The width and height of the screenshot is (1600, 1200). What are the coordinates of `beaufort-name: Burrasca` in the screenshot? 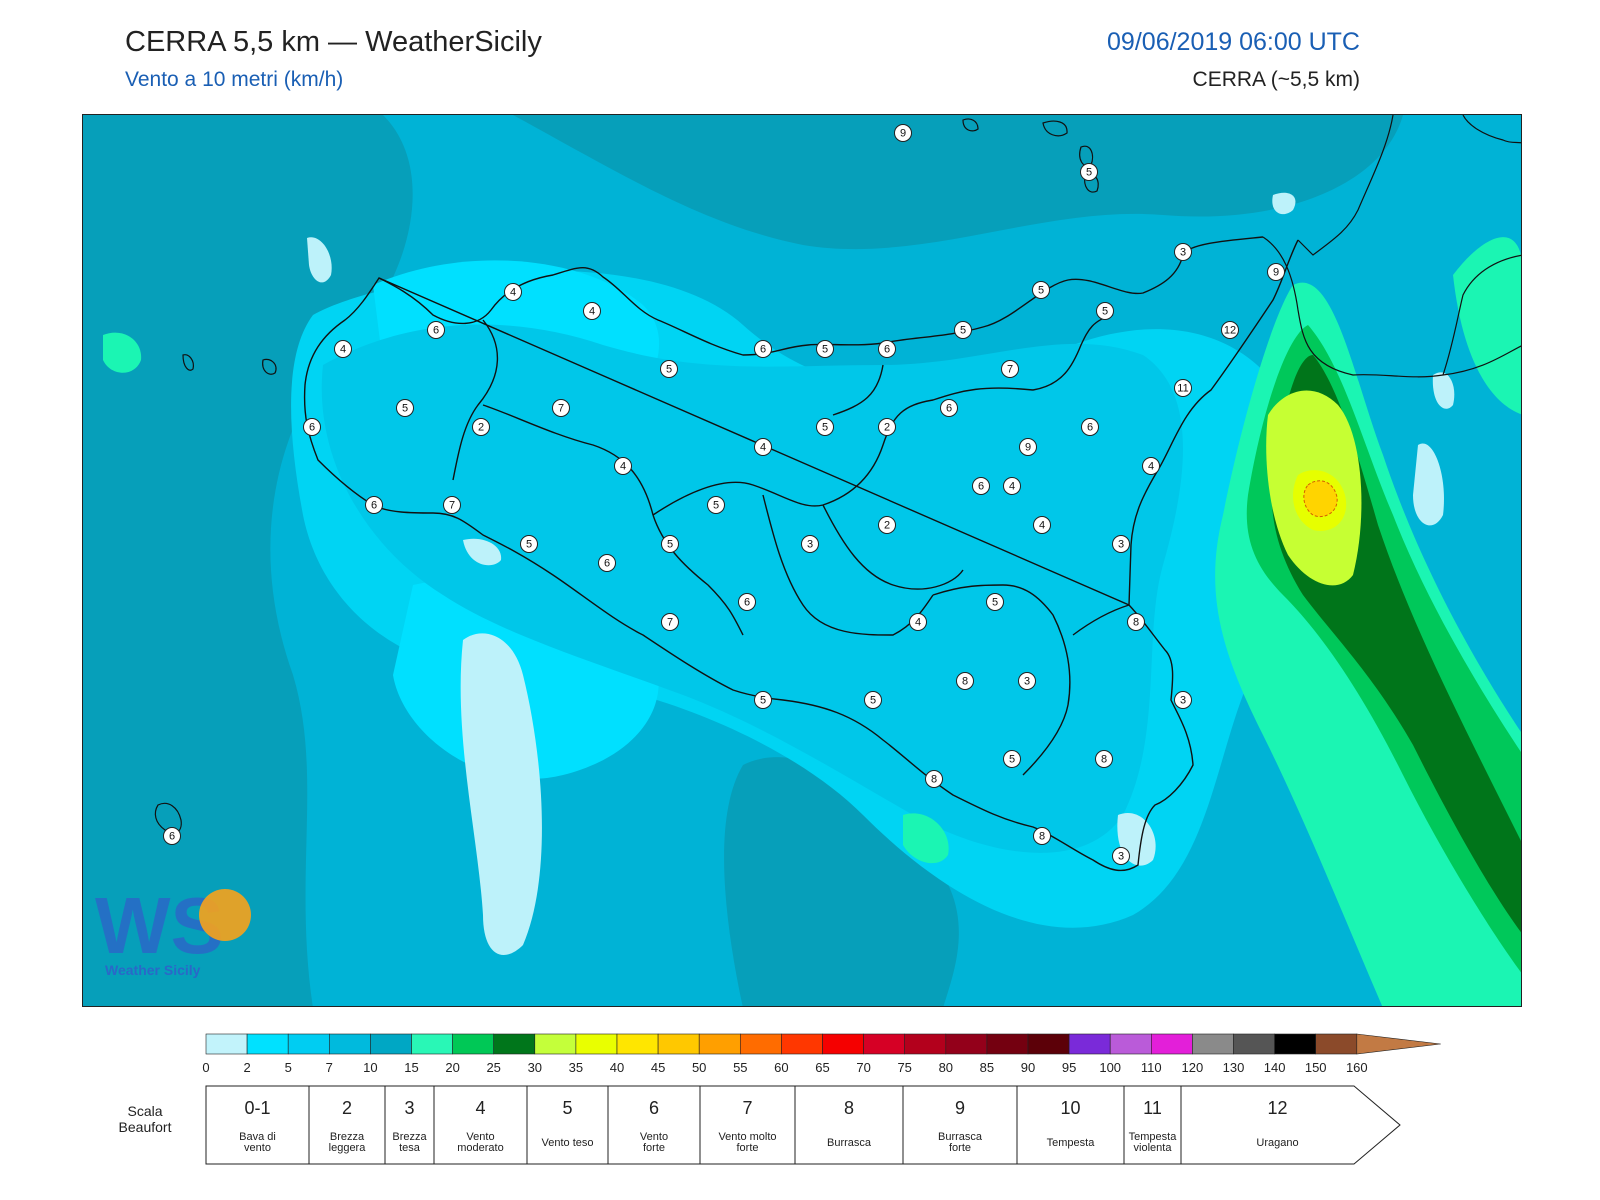 It's located at (849, 1143).